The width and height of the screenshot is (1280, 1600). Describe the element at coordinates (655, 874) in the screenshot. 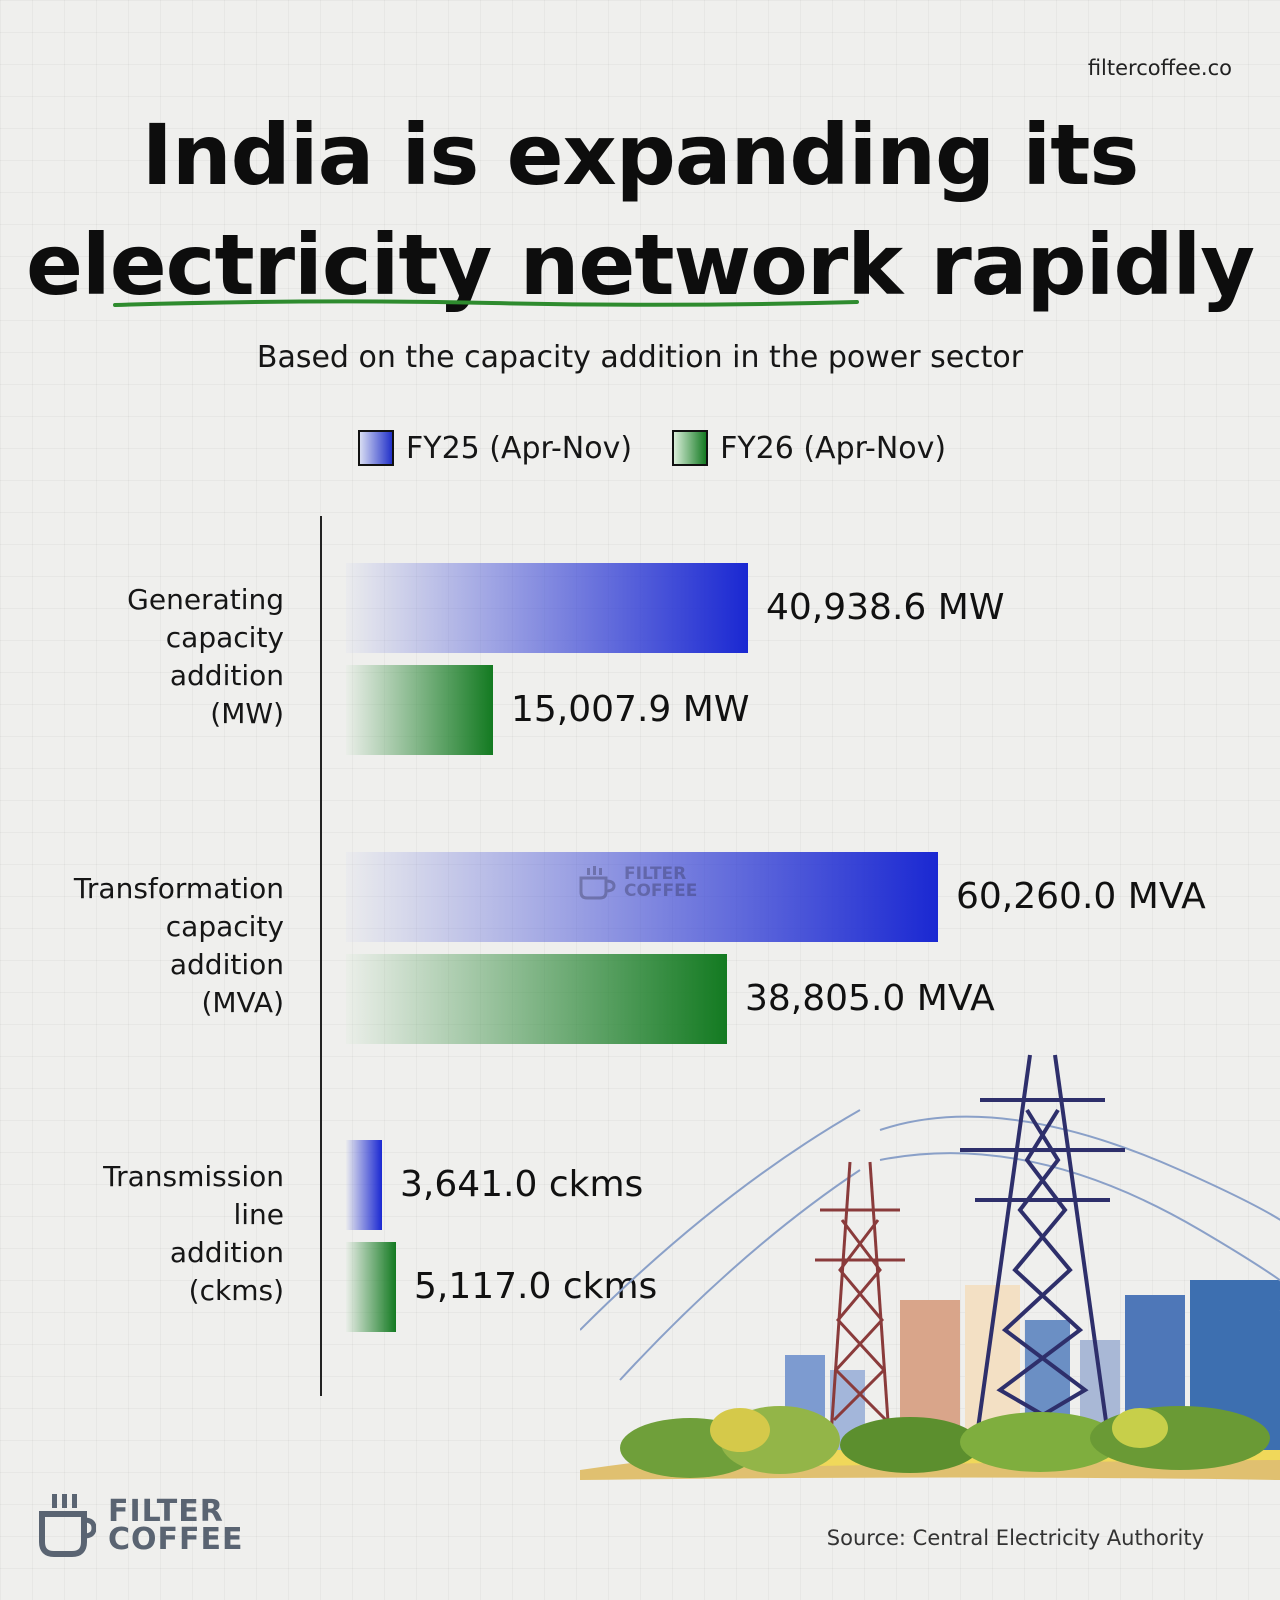

I see `watermark-text-1: FILTER` at that location.